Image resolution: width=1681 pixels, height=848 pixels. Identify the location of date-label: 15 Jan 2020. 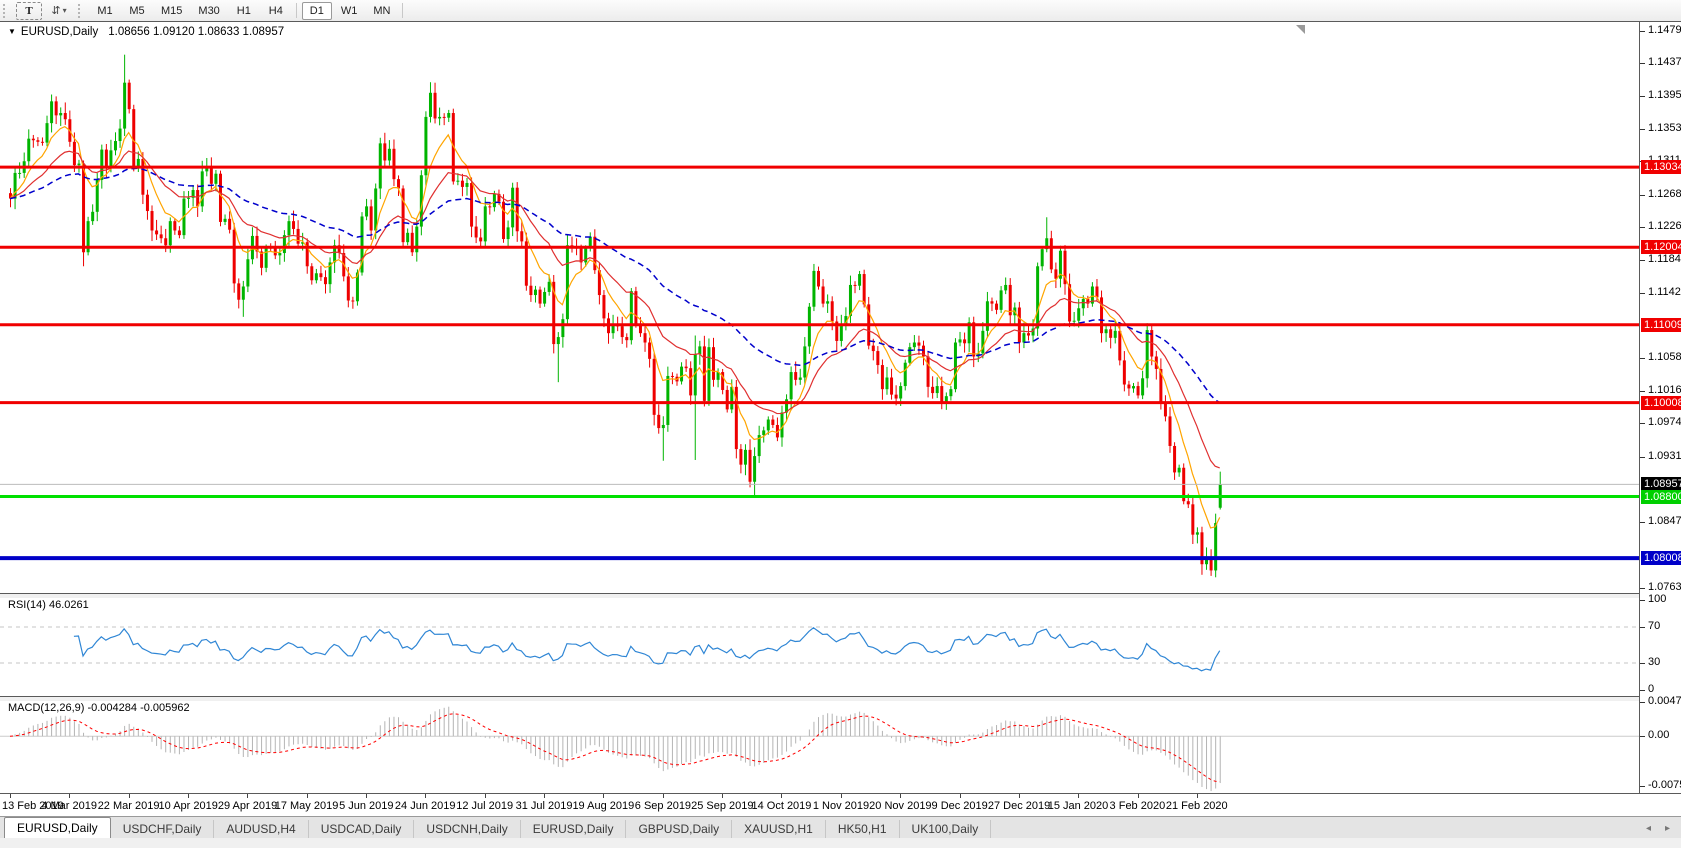
(1078, 806).